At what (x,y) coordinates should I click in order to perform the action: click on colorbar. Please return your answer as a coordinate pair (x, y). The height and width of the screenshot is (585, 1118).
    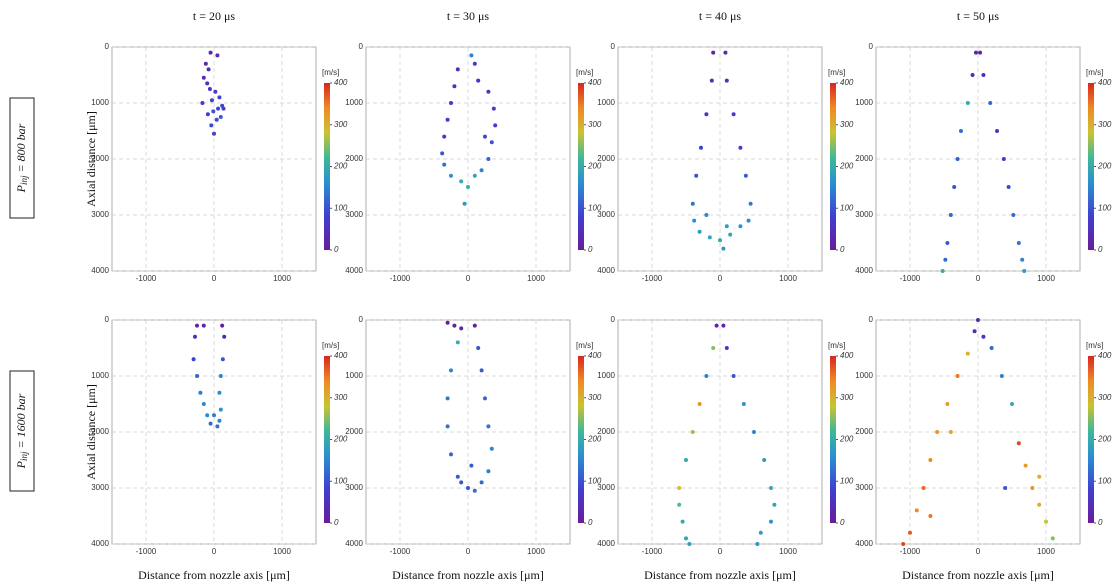
    Looking at the image, I should click on (833, 166).